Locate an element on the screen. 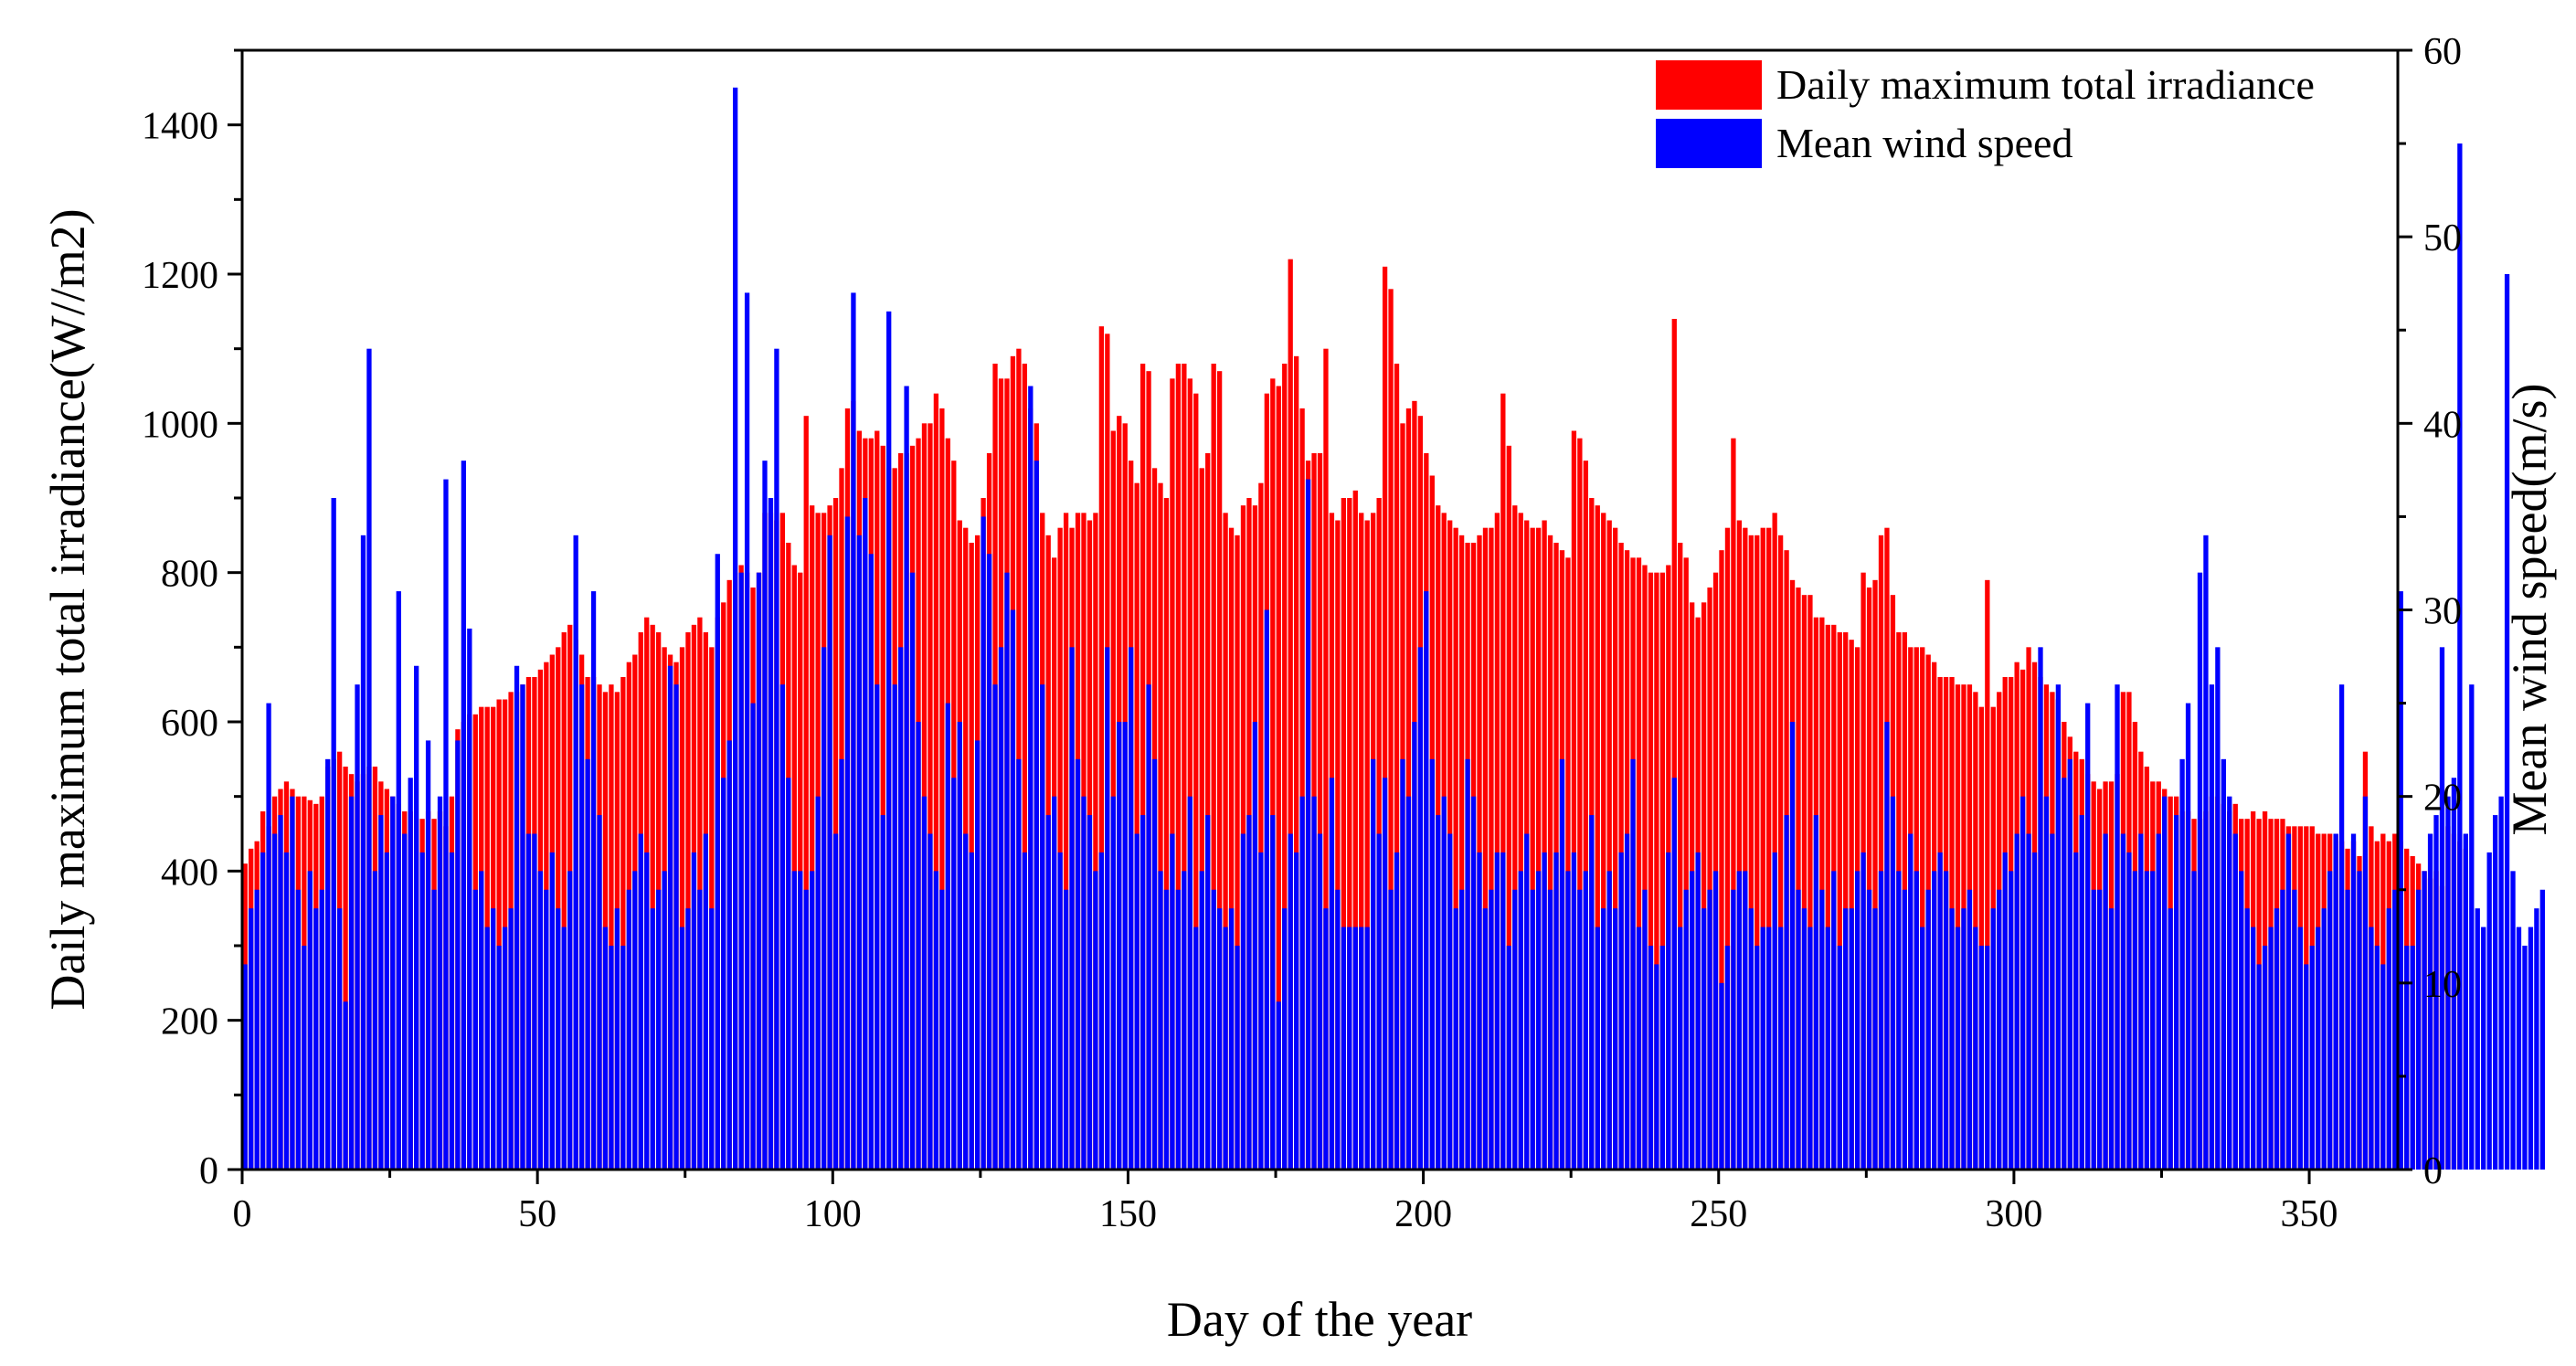  right-axis-label: Mean wind speed(m/s) is located at coordinates (2529, 610).